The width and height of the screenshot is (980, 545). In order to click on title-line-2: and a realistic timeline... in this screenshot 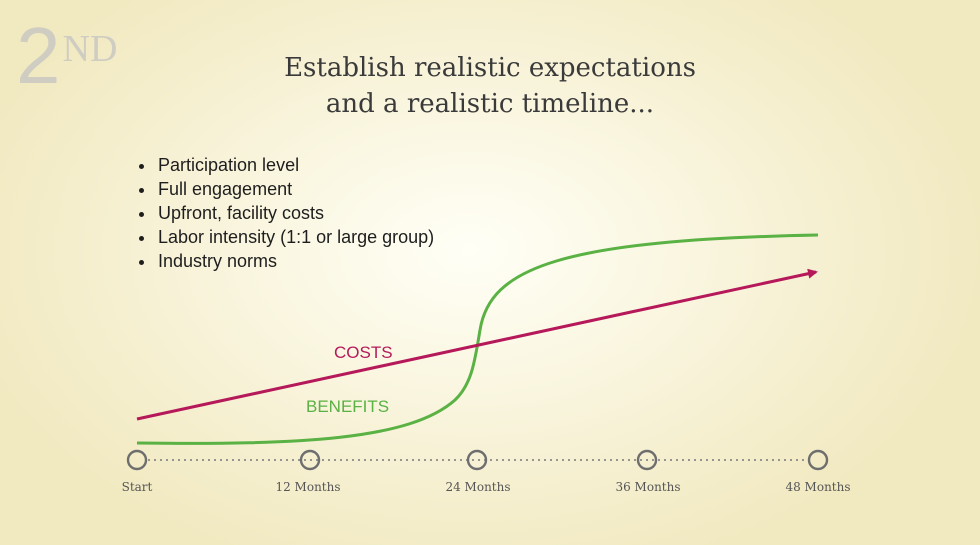, I will do `click(490, 104)`.